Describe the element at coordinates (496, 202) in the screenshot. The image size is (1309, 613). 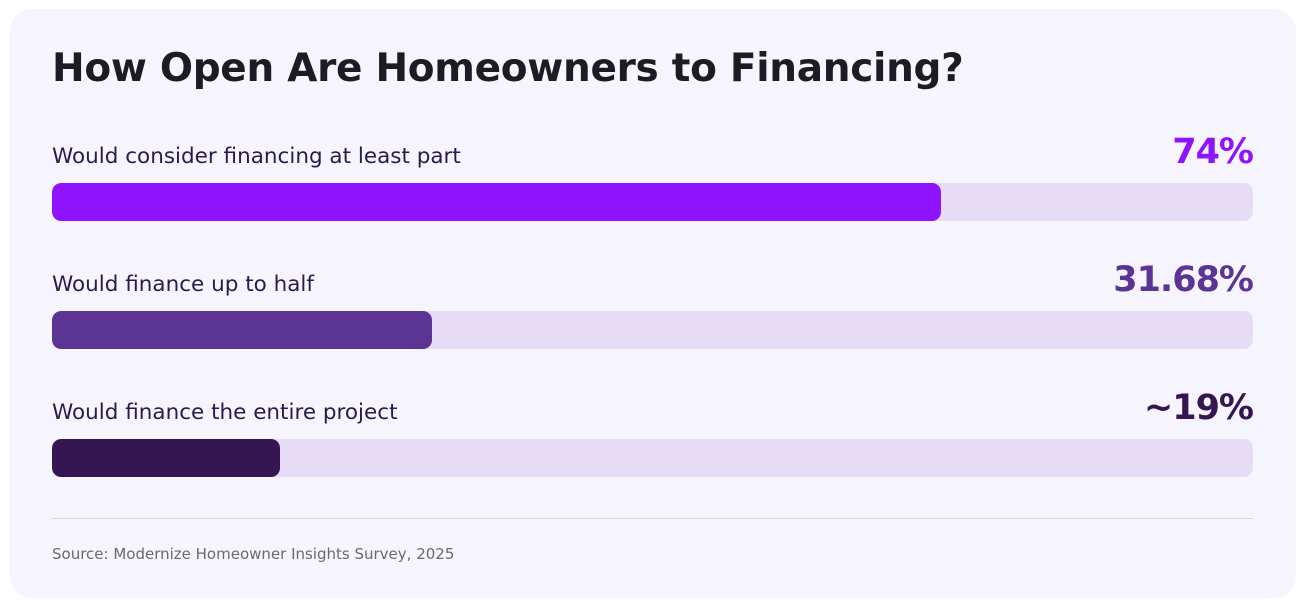
I see `bar-fill-consider-financing` at that location.